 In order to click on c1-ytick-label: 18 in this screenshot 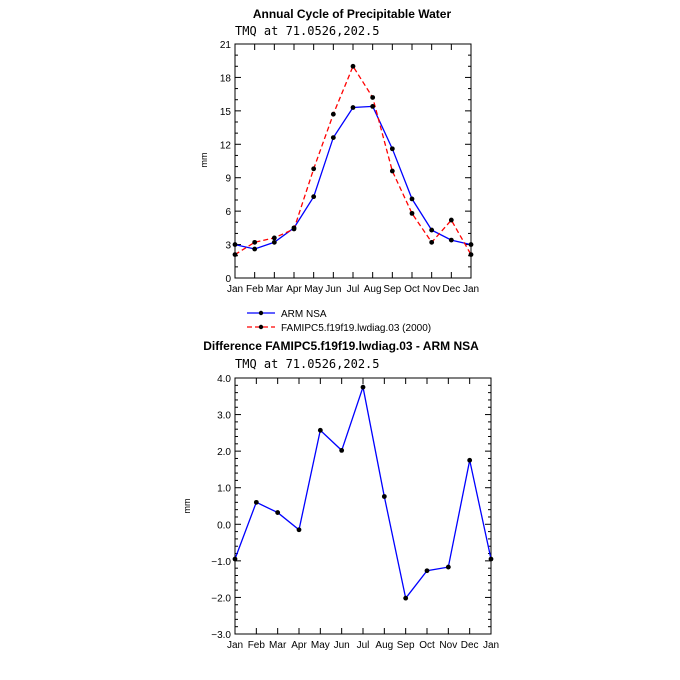, I will do `click(226, 78)`.